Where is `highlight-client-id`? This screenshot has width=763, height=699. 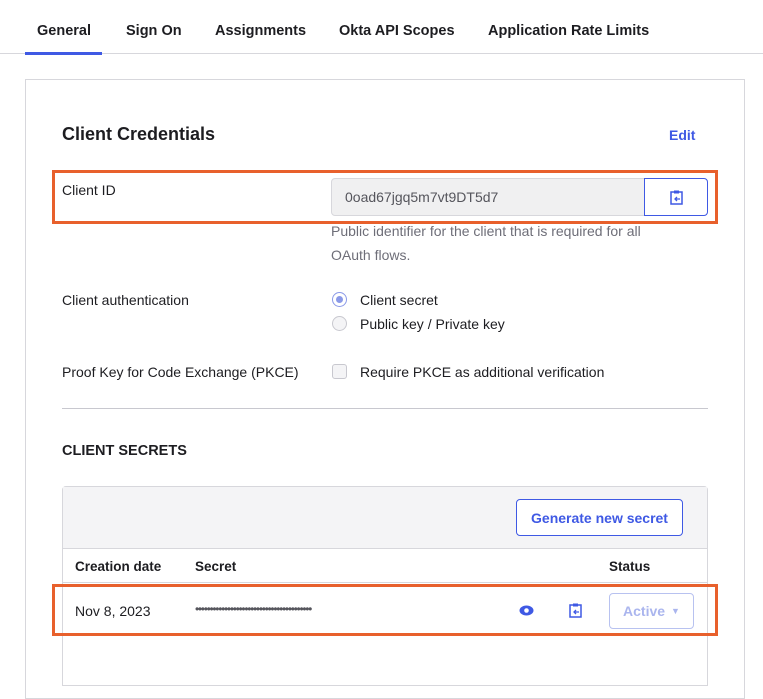
highlight-client-id is located at coordinates (385, 197).